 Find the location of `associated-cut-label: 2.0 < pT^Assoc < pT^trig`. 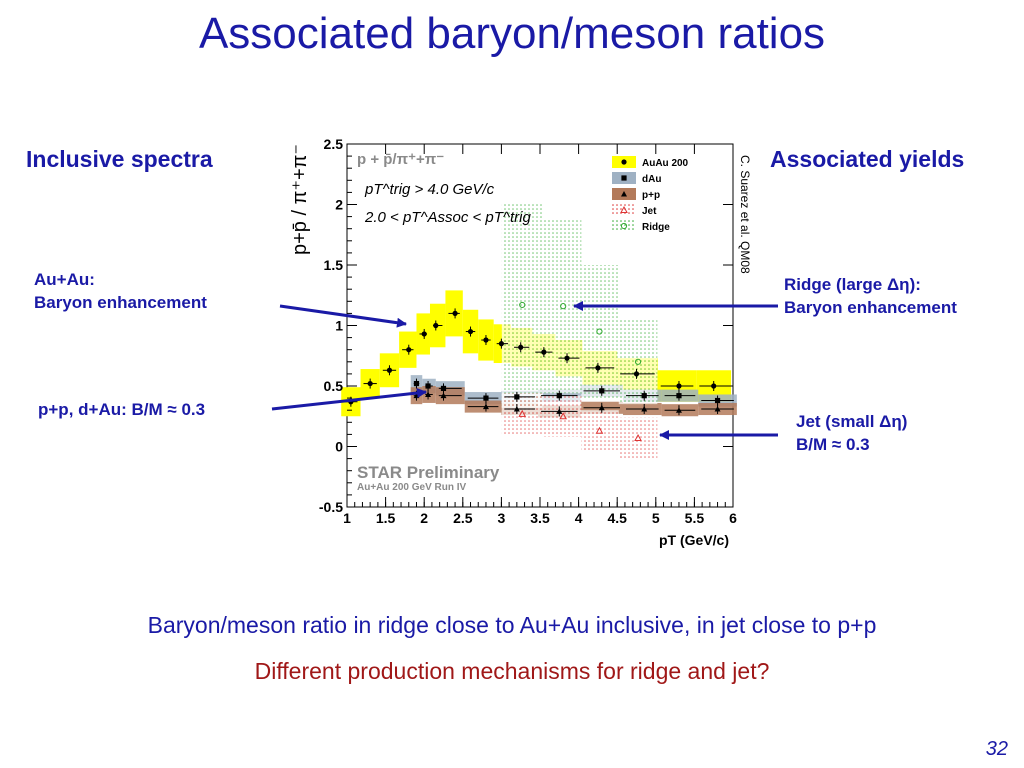

associated-cut-label: 2.0 < pT^Assoc < pT^trig is located at coordinates (447, 217).